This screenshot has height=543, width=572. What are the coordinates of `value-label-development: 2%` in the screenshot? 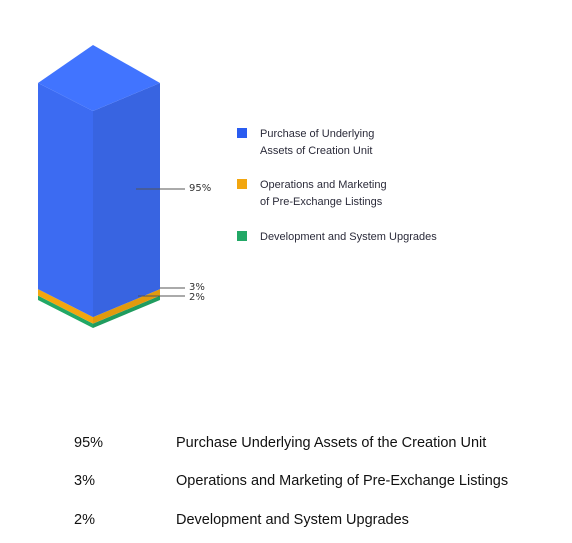 It's located at (197, 297).